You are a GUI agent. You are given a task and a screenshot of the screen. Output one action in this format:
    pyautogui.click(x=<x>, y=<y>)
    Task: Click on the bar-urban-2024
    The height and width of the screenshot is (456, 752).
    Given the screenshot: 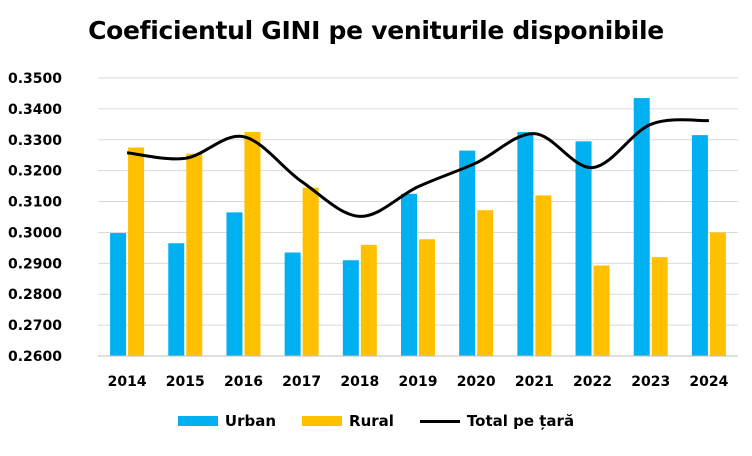 What is the action you would take?
    pyautogui.click(x=699, y=245)
    